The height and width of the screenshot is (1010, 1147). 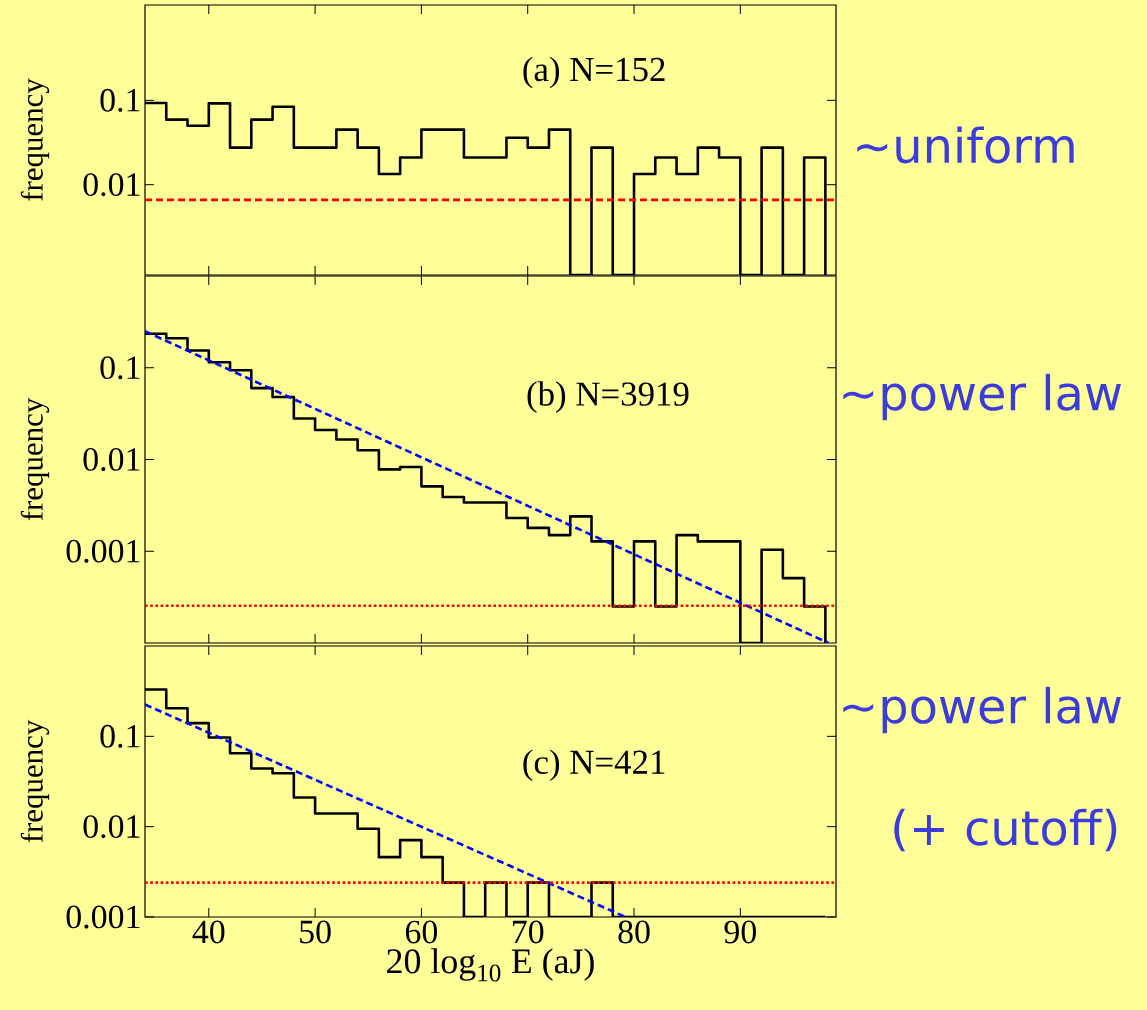 What do you see at coordinates (208, 932) in the screenshot?
I see `x-tick-label: 40` at bounding box center [208, 932].